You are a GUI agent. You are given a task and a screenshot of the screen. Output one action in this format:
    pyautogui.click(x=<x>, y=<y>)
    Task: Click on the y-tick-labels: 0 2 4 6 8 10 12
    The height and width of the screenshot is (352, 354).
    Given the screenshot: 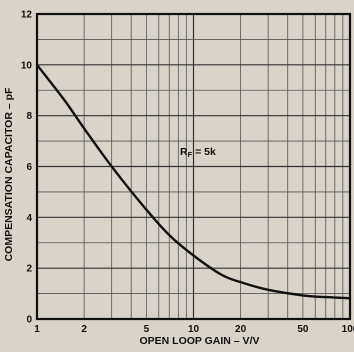 What is the action you would take?
    pyautogui.click(x=27, y=168)
    